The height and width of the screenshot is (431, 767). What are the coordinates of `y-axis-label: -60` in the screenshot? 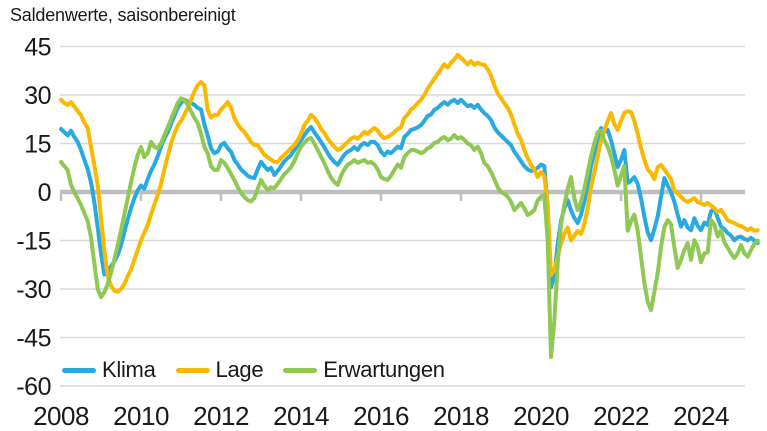 It's located at (33, 387).